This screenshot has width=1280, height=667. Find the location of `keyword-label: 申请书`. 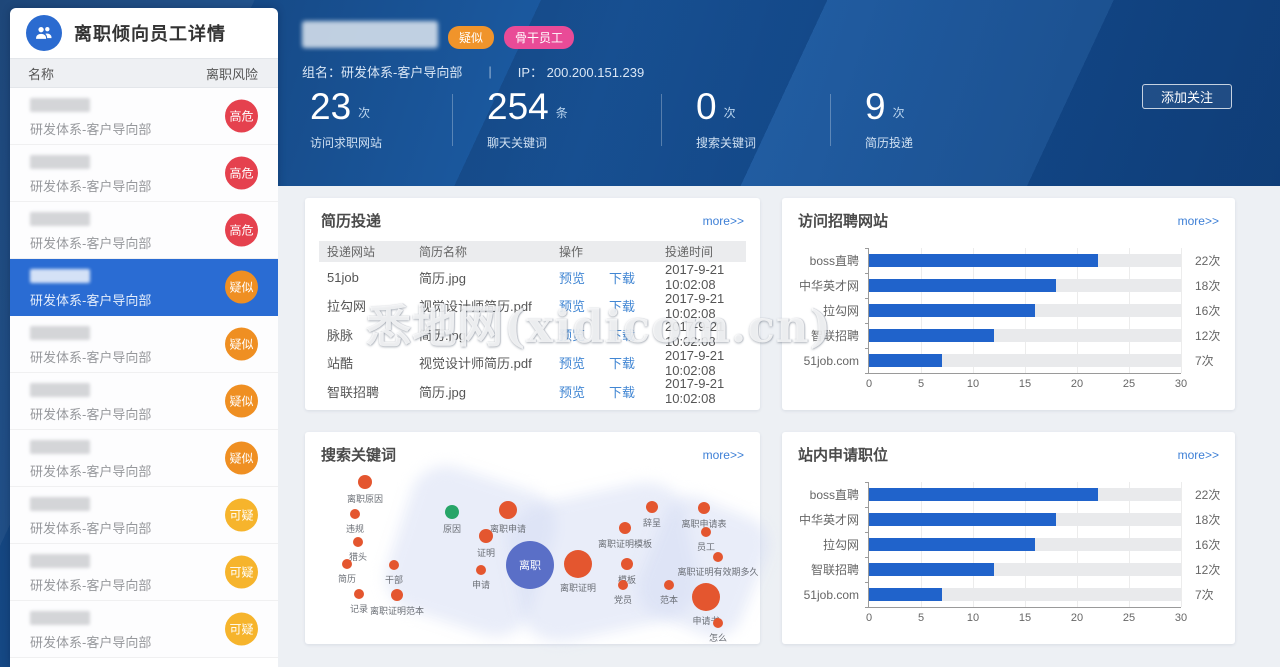

keyword-label: 申请书 is located at coordinates (706, 621).